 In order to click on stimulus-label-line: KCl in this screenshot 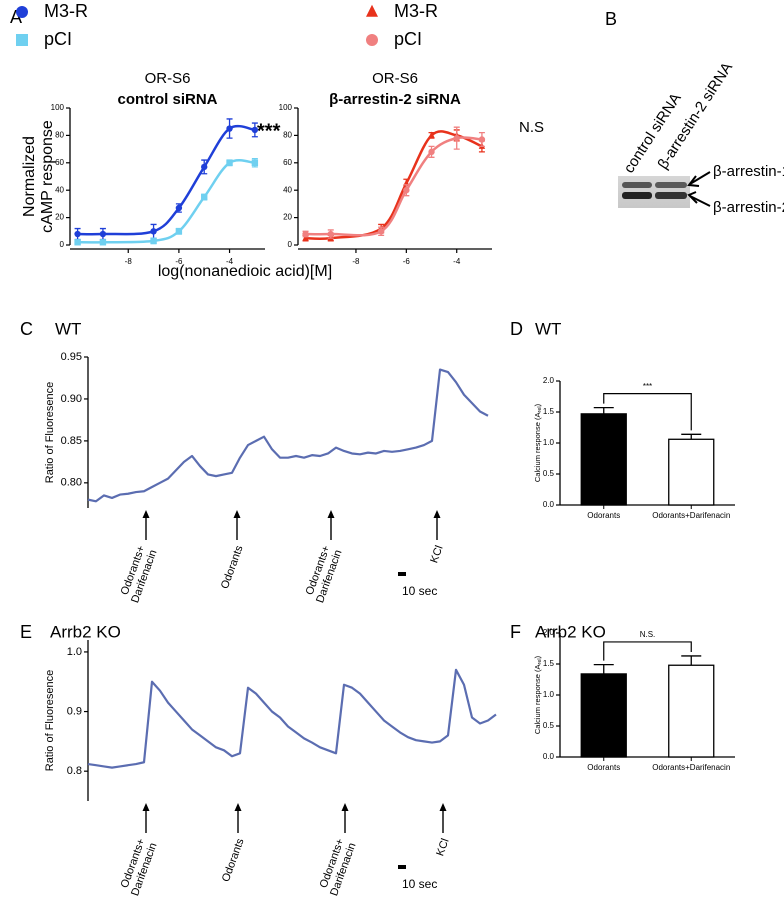, I will do `click(442, 847)`.